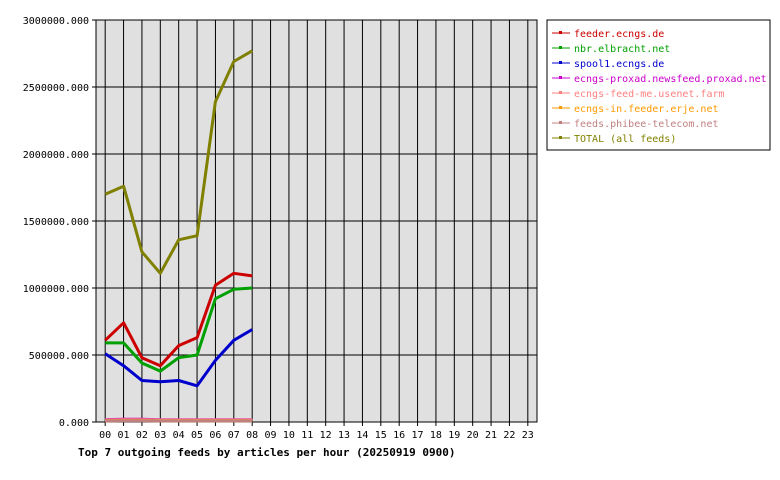 The height and width of the screenshot is (480, 780). I want to click on y-tick-label: 2500000.000, so click(56, 88).